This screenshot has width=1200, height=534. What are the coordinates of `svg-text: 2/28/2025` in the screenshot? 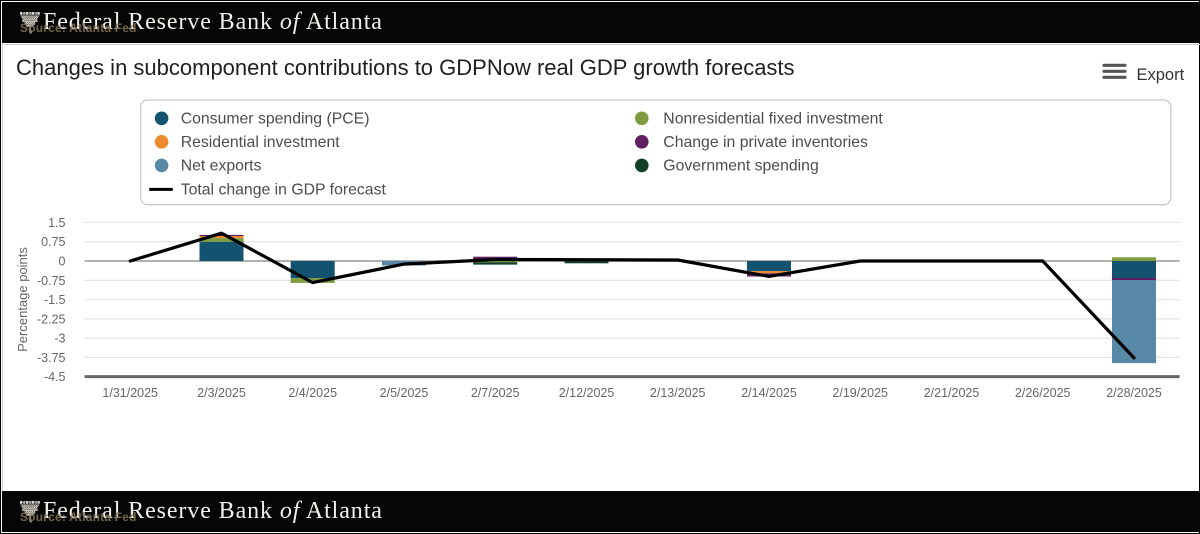 It's located at (1134, 393).